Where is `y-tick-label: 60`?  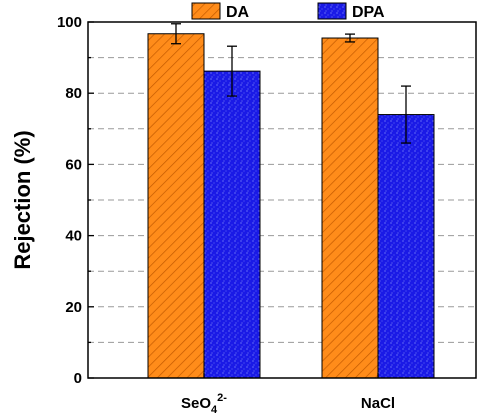
y-tick-label: 60 is located at coordinates (73, 164).